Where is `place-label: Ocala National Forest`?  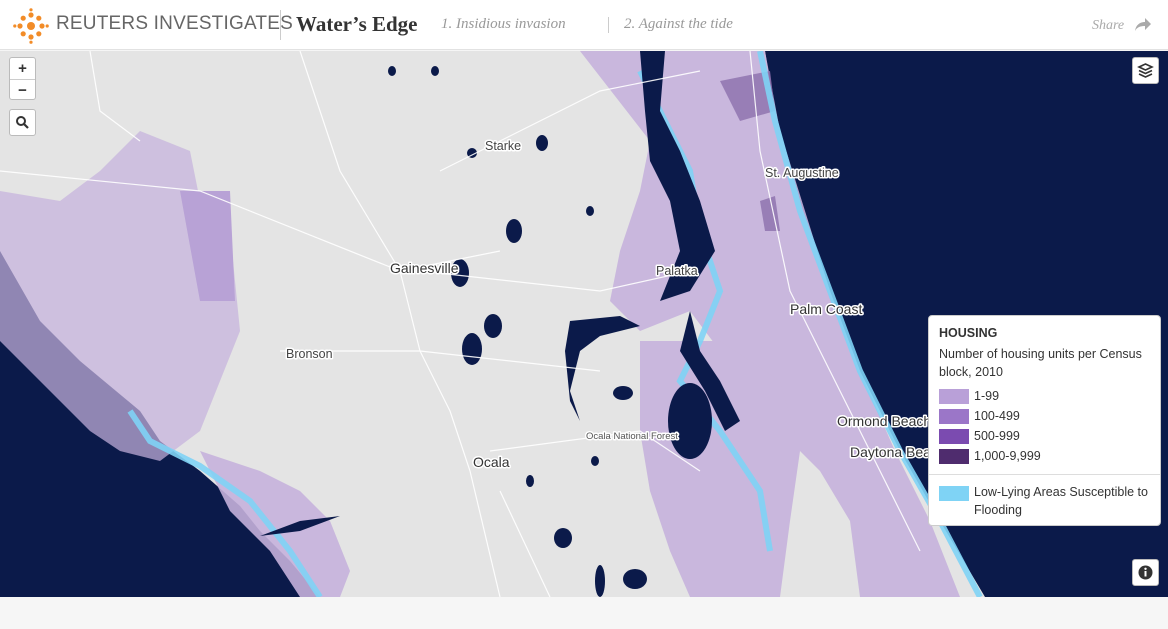
place-label: Ocala National Forest is located at coordinates (632, 436).